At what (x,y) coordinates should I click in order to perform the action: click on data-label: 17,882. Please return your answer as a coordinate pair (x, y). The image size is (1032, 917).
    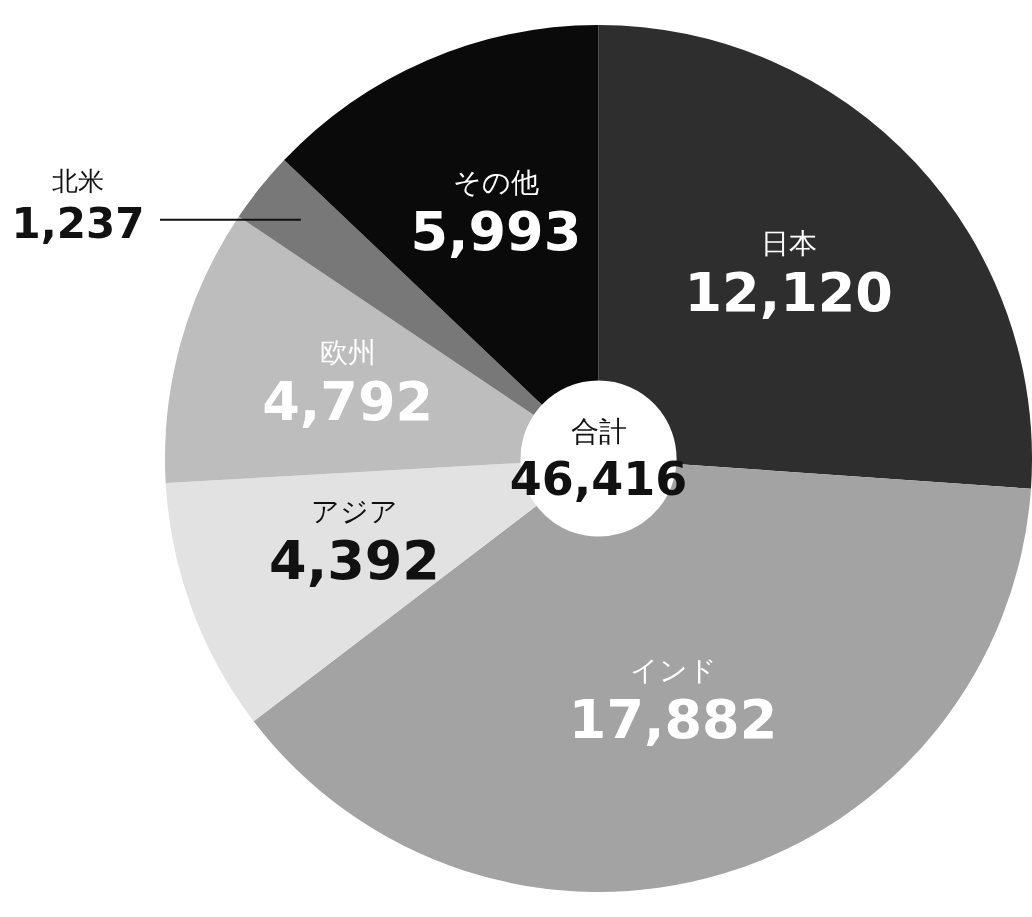
    Looking at the image, I should click on (673, 719).